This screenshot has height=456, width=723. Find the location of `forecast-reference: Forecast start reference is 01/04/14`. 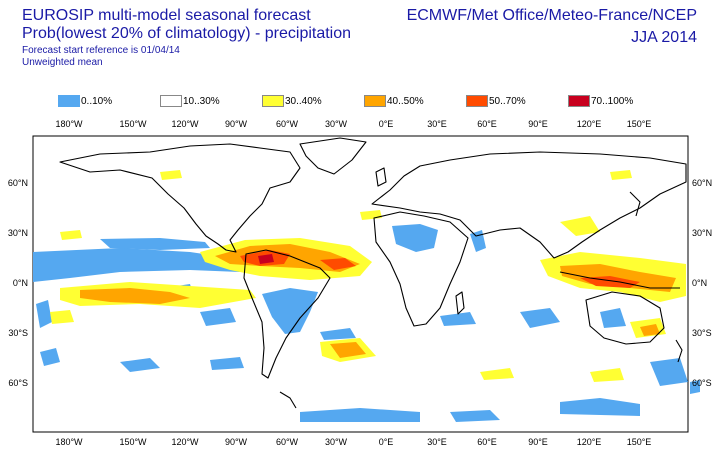

forecast-reference: Forecast start reference is 01/04/14 is located at coordinates (101, 50).